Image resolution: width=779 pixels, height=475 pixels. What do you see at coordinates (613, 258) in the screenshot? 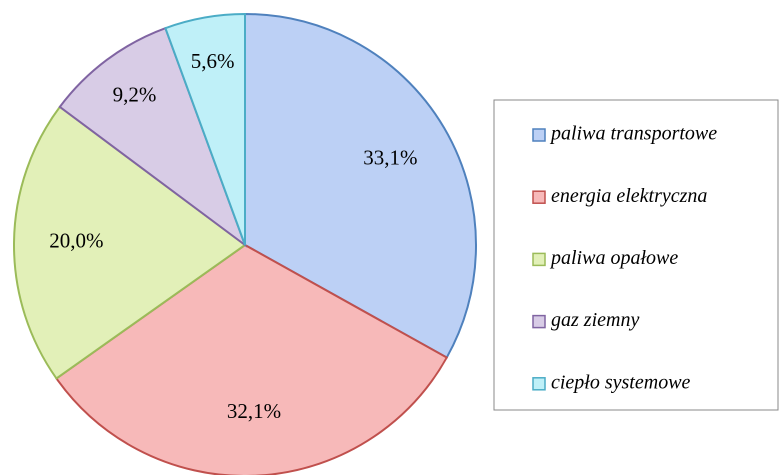
I see `legend-label: paliwa opałowe` at bounding box center [613, 258].